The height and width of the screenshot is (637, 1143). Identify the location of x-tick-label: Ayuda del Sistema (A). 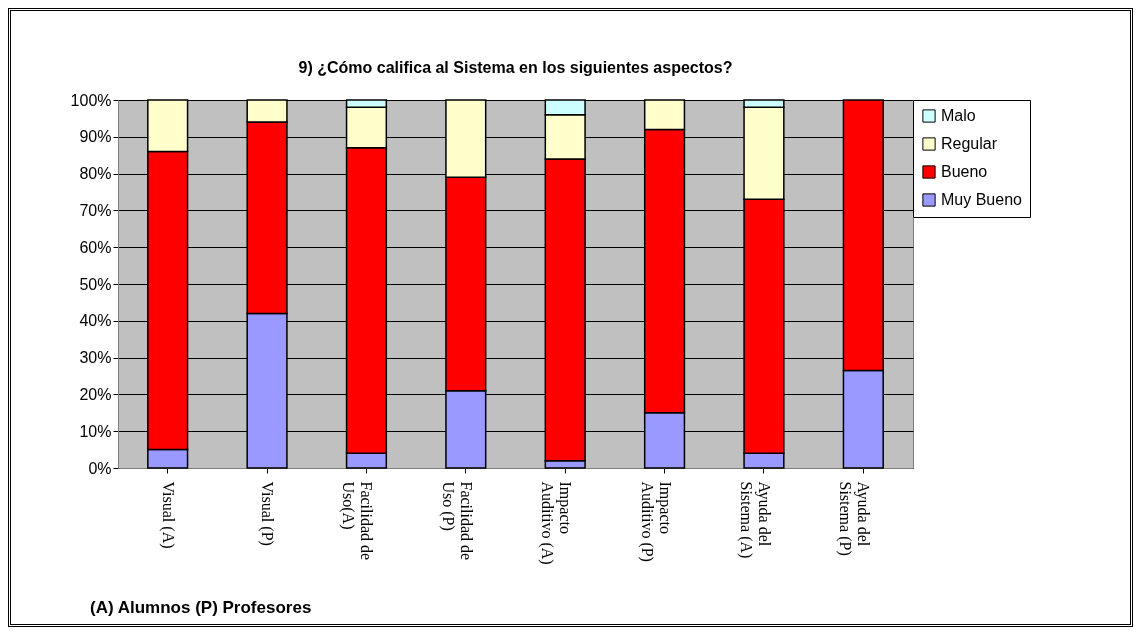
(754, 520).